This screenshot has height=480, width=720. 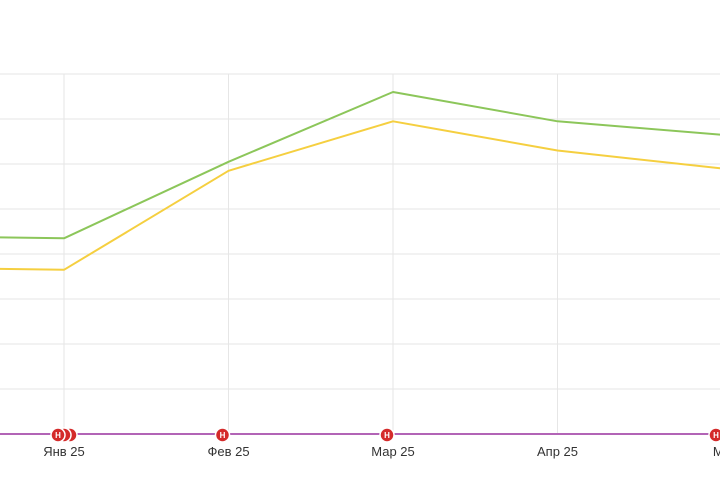 I want to click on x-axis-tick-labels: Янв 25 Фев 25 Мар 25 Апр 25 Ма, so click(x=381, y=451).